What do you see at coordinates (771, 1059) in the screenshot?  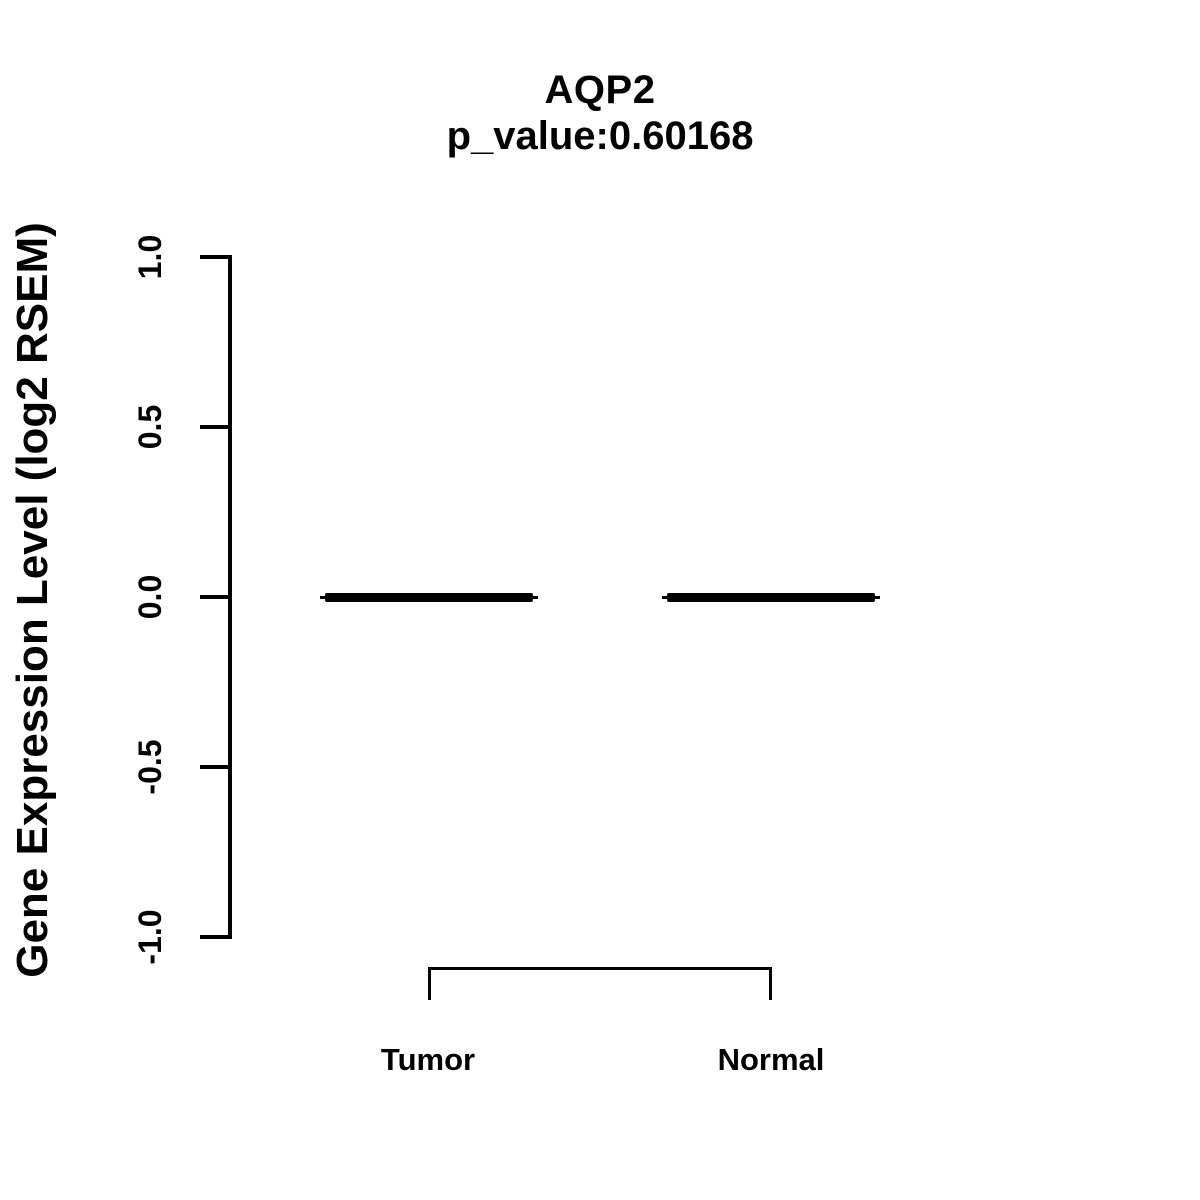 I see `x-axis-label-normal: Normal` at bounding box center [771, 1059].